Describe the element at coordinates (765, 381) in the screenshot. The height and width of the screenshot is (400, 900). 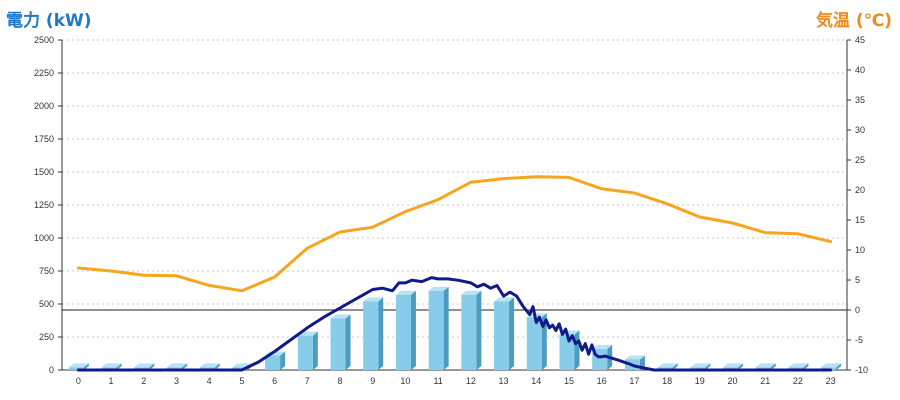
I see `x-tick-label: 21` at that location.